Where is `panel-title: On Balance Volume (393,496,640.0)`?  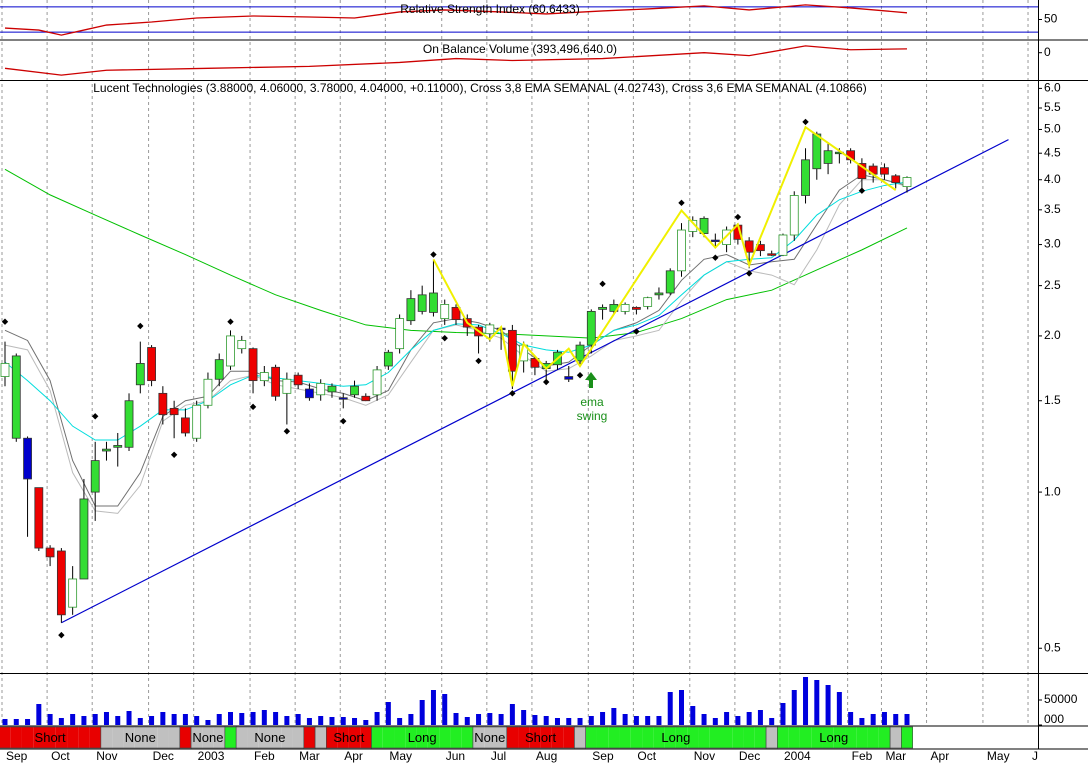
panel-title: On Balance Volume (393,496,640.0) is located at coordinates (520, 49).